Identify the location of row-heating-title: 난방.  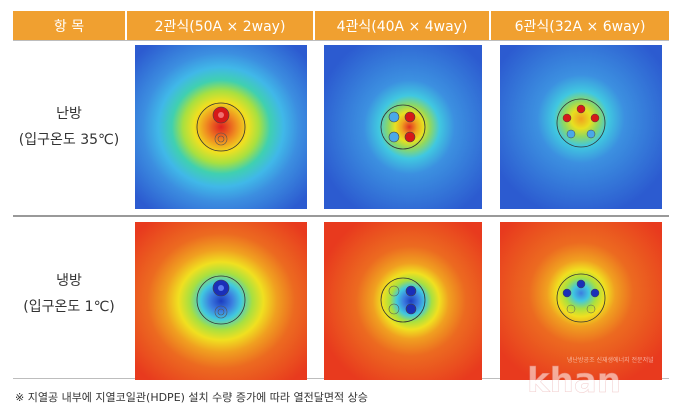
(69, 114).